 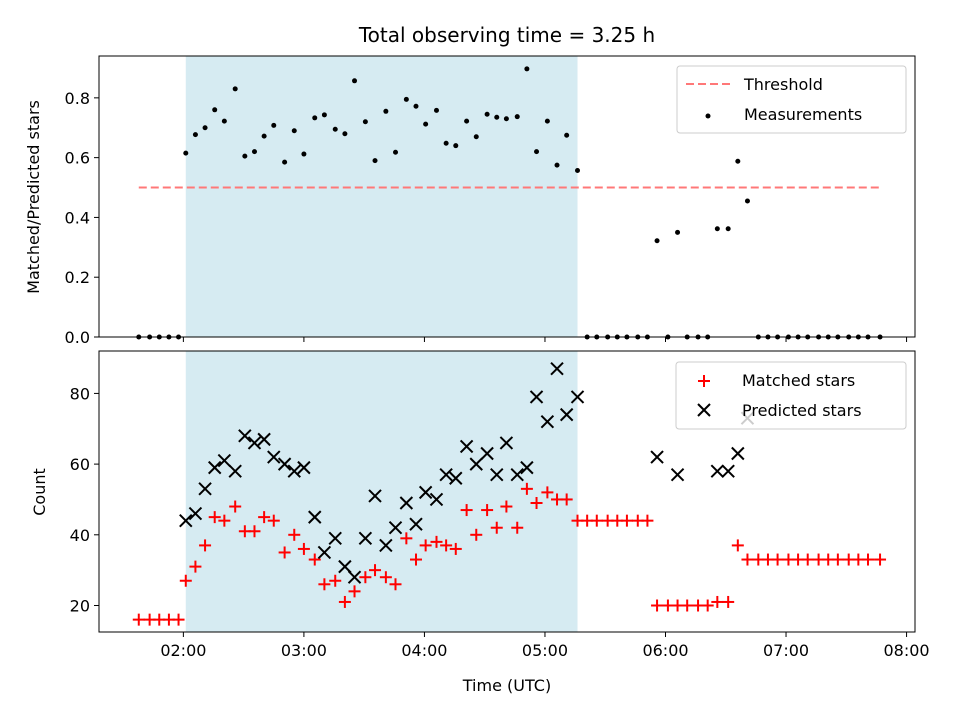 What do you see at coordinates (798, 380) in the screenshot?
I see `matched-legend-label: Matched stars` at bounding box center [798, 380].